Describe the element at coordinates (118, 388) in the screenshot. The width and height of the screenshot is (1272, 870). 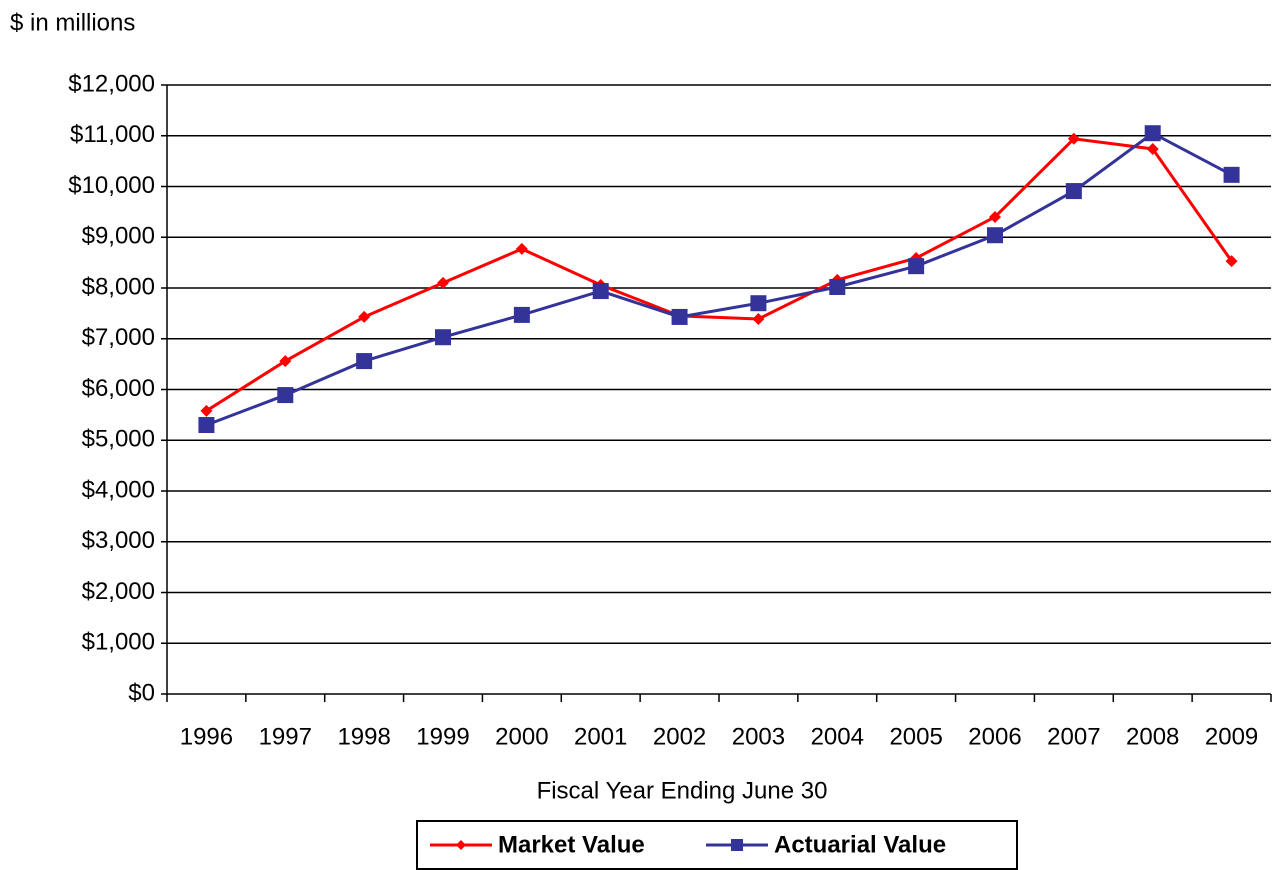
I see `y-tick-label: $6,000` at that location.